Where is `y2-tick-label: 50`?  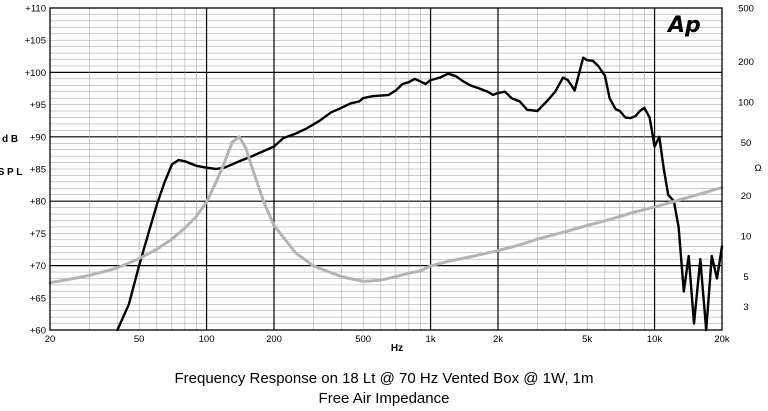 y2-tick-label: 50 is located at coordinates (746, 143).